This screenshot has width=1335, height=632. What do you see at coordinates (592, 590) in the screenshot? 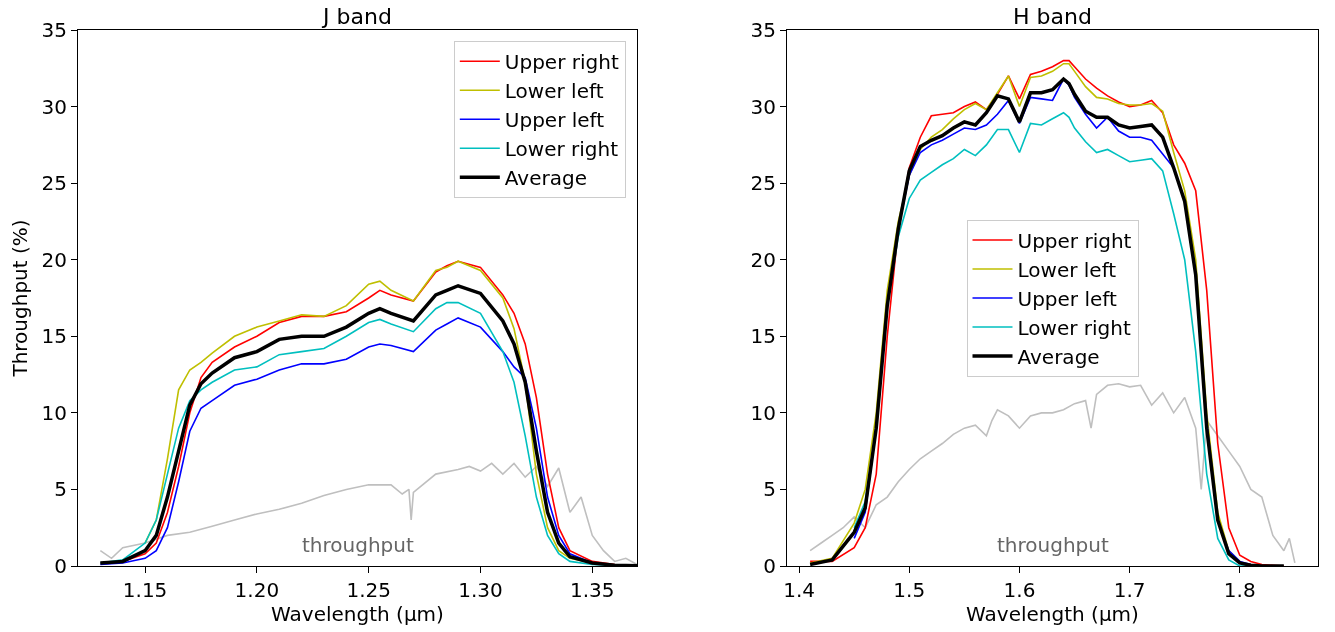
I see `x-tick-label: 1.35` at bounding box center [592, 590].